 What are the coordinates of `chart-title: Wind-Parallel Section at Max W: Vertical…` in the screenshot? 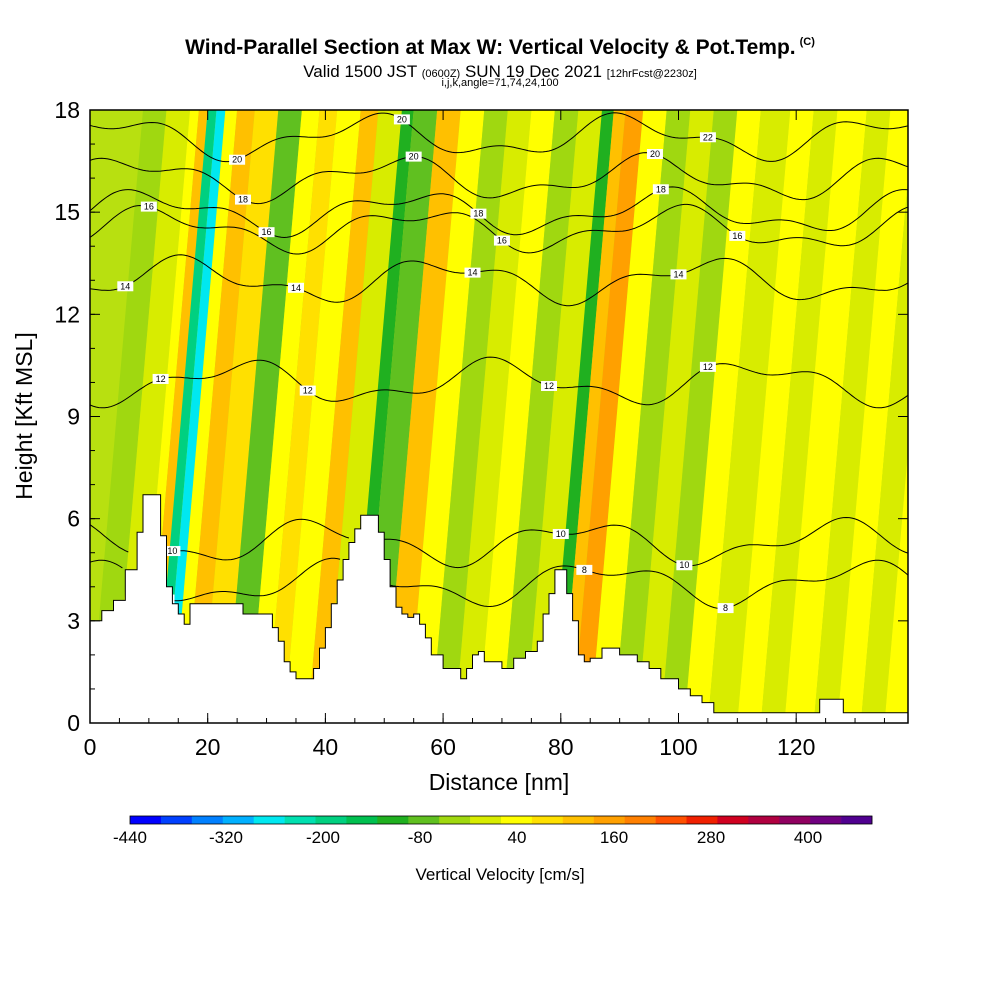 It's located at (500, 48).